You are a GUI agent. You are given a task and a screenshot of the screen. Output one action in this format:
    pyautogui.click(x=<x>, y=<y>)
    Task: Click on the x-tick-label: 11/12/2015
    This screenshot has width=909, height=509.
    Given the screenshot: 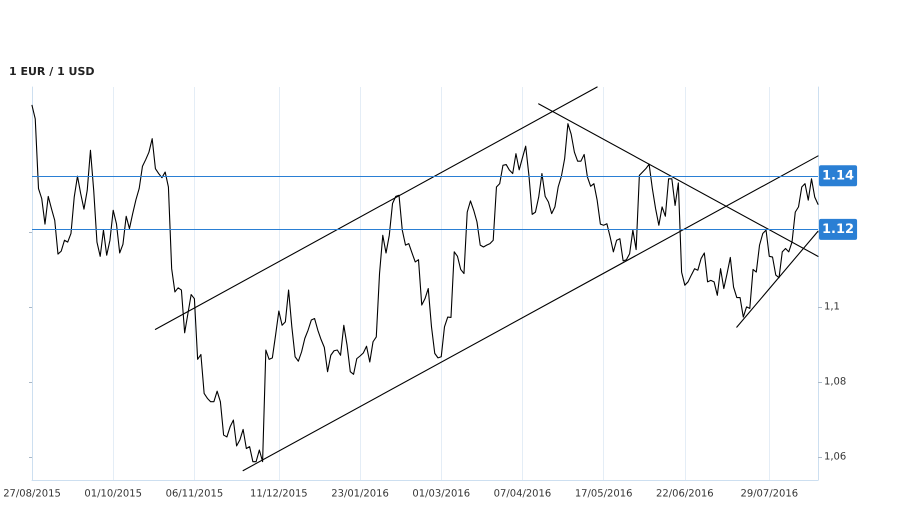 What is the action you would take?
    pyautogui.click(x=279, y=494)
    